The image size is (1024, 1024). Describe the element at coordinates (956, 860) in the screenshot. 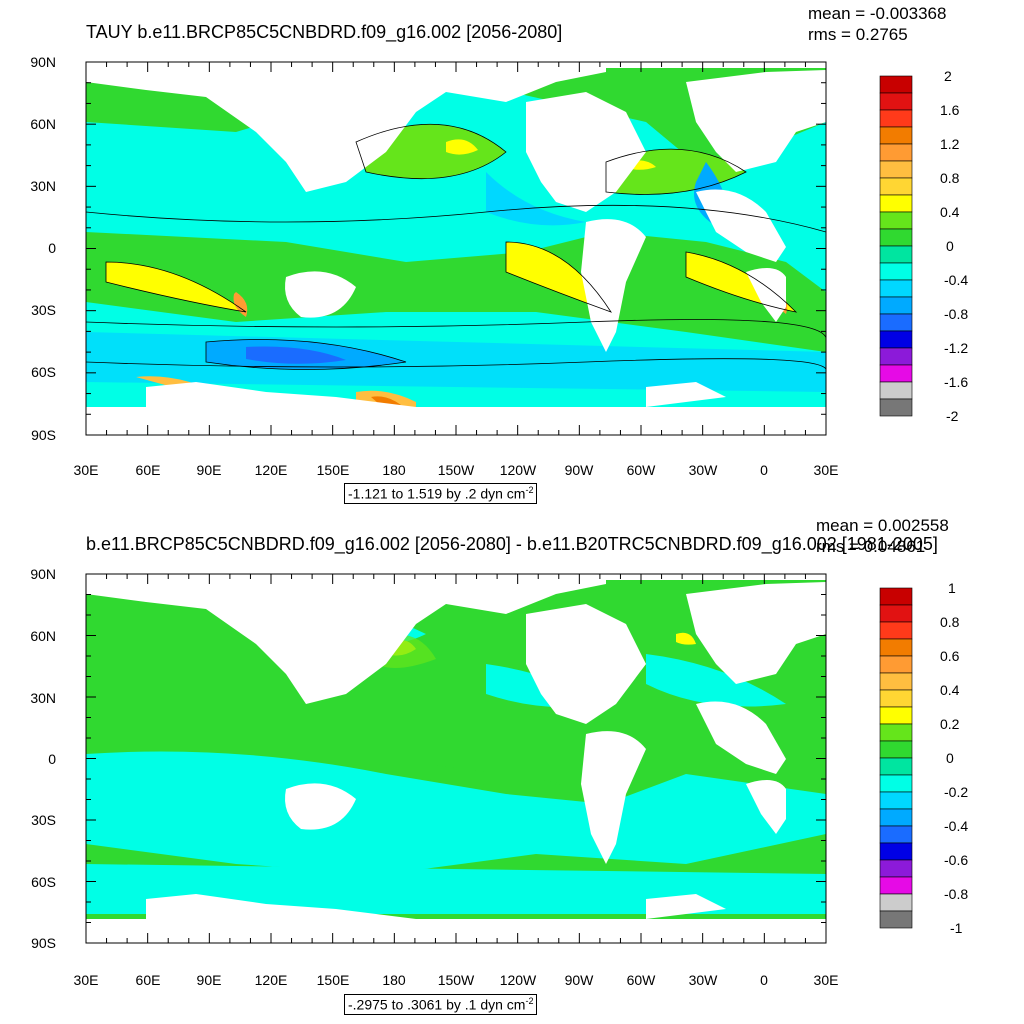

I see `colorbar-label: -0.6` at that location.